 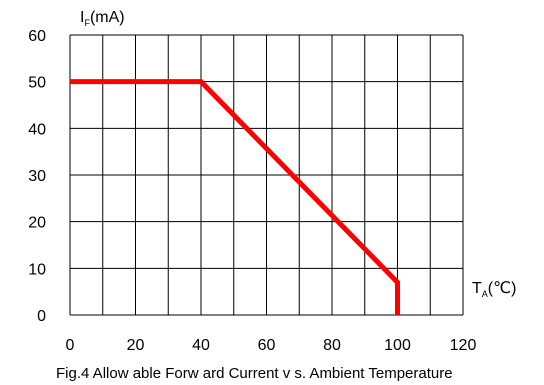 I want to click on x-tick-label: 0, so click(x=70, y=345).